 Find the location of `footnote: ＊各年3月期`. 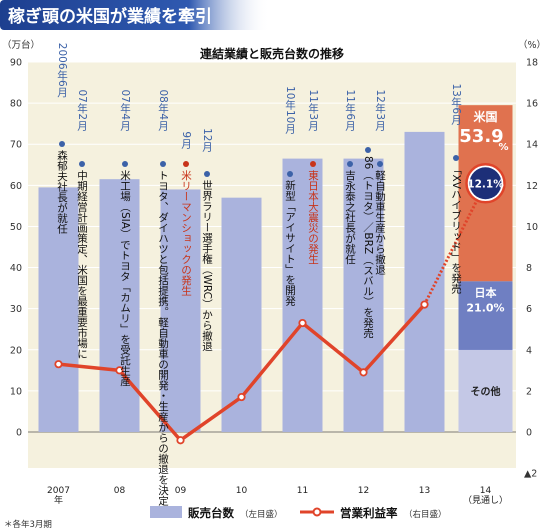

footnote: ＊各年3月期 is located at coordinates (28, 524).